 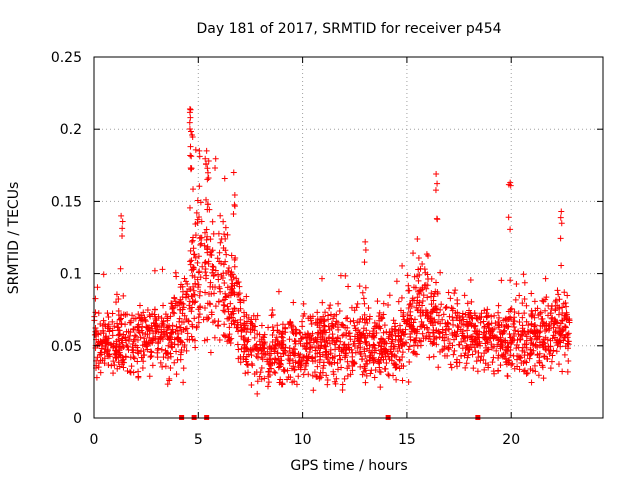 What do you see at coordinates (66, 58) in the screenshot?
I see `y-tick-label: 0.25` at bounding box center [66, 58].